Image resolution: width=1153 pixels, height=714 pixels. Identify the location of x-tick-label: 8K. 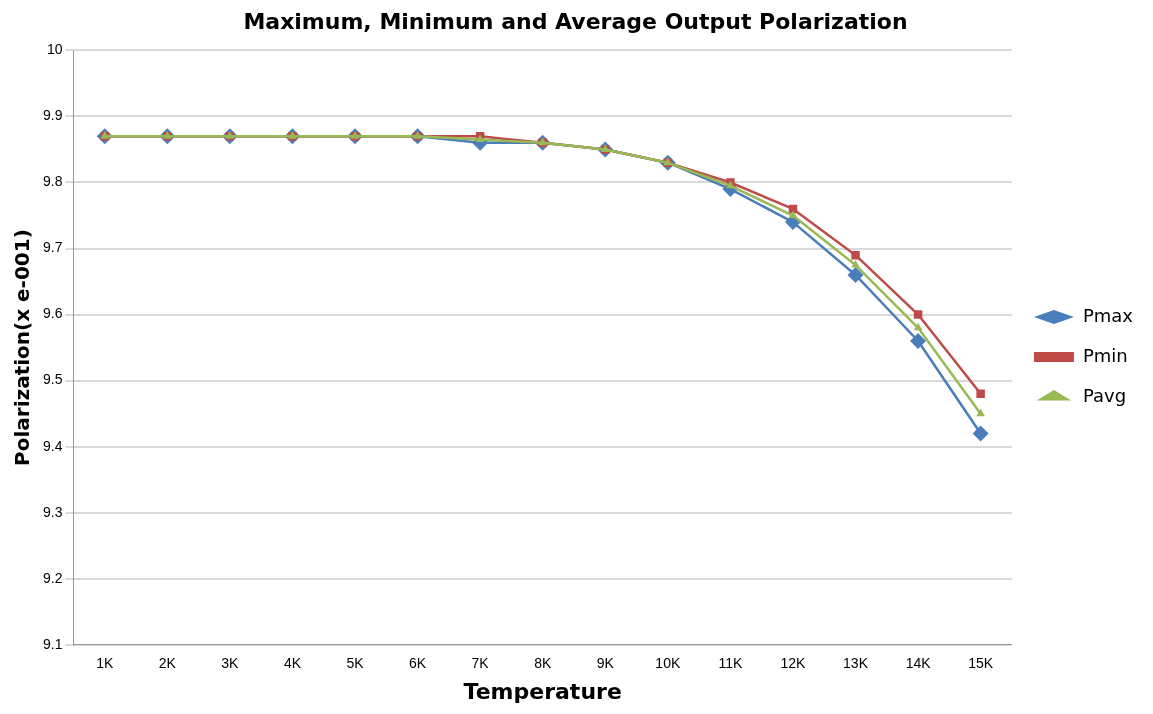
(543, 663).